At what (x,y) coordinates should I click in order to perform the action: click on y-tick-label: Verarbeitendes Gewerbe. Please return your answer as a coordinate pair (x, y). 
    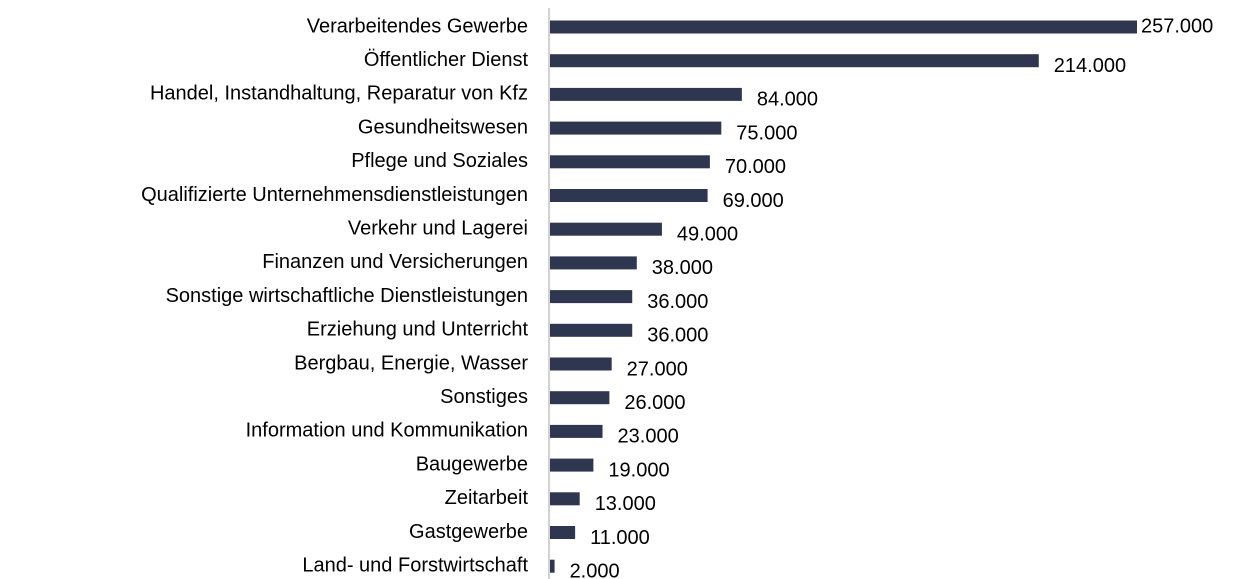
    Looking at the image, I should click on (417, 26).